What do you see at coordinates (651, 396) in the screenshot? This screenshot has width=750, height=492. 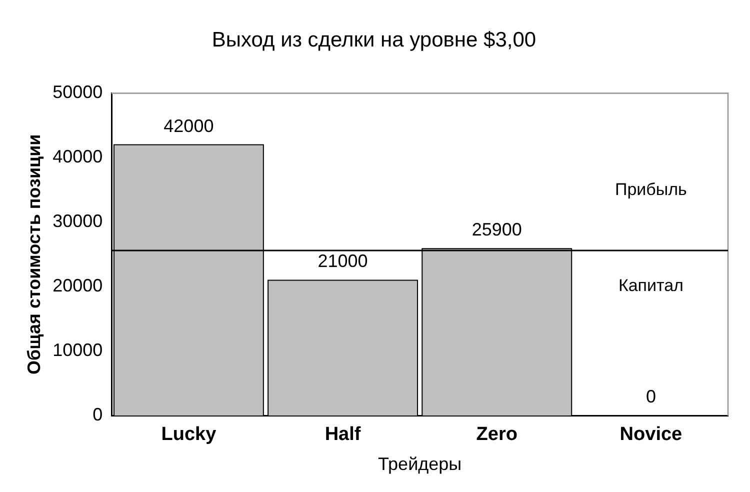 I see `data-label: 0` at bounding box center [651, 396].